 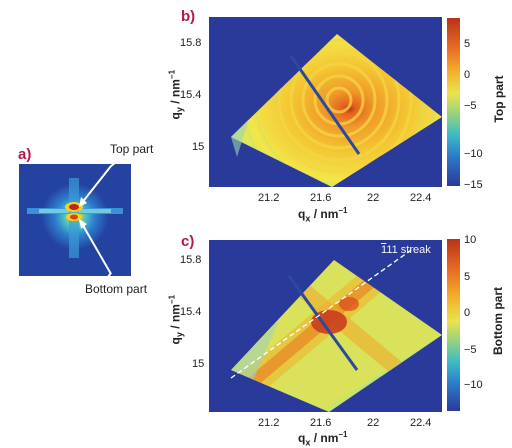 What do you see at coordinates (75, 220) in the screenshot?
I see `panel-a-diffraction-image` at bounding box center [75, 220].